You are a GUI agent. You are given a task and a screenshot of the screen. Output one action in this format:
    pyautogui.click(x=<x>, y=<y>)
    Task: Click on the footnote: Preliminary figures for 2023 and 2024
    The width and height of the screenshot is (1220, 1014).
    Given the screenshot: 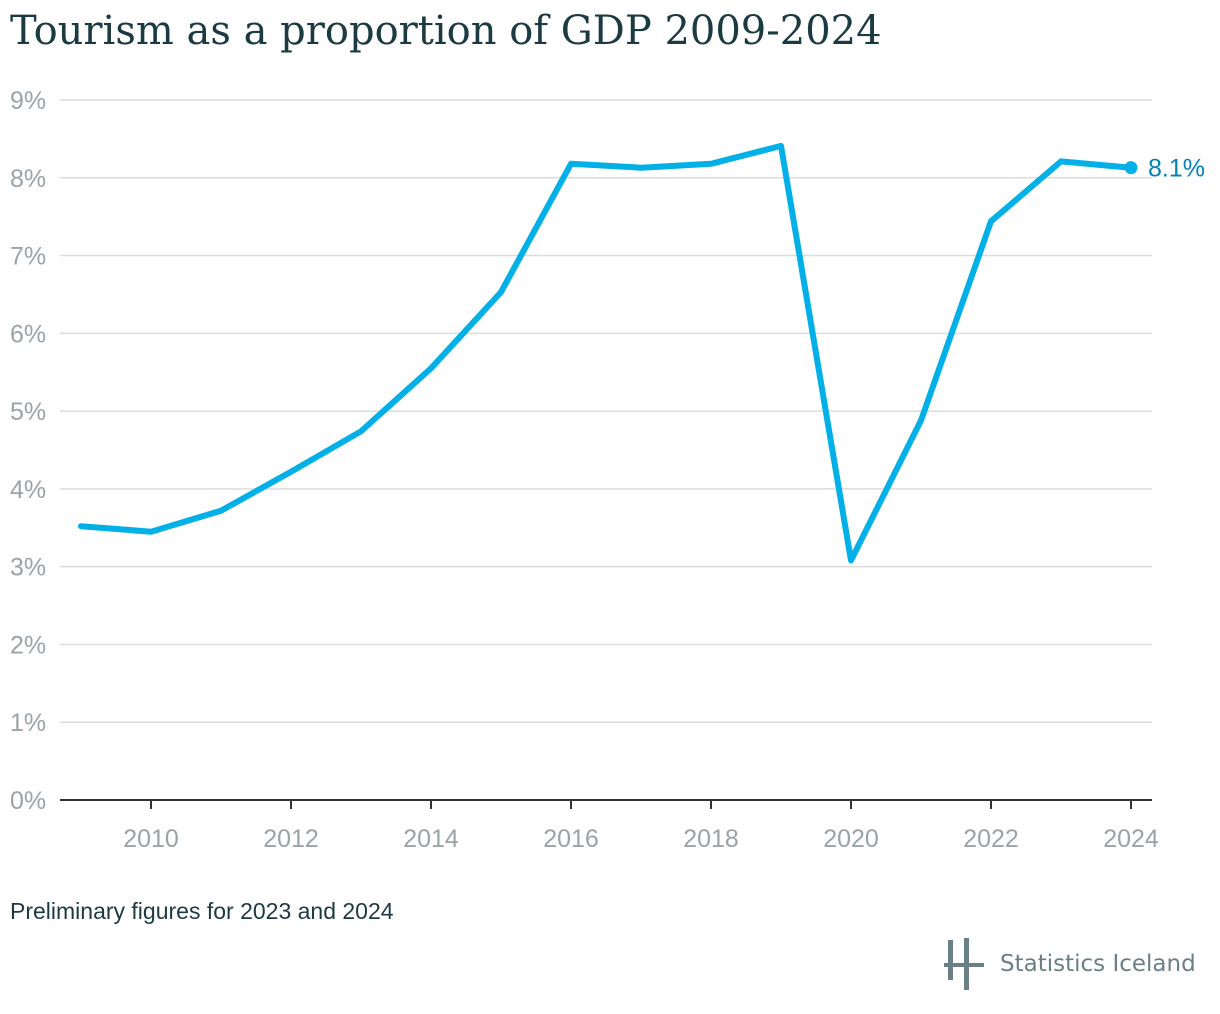 What is the action you would take?
    pyautogui.click(x=202, y=911)
    